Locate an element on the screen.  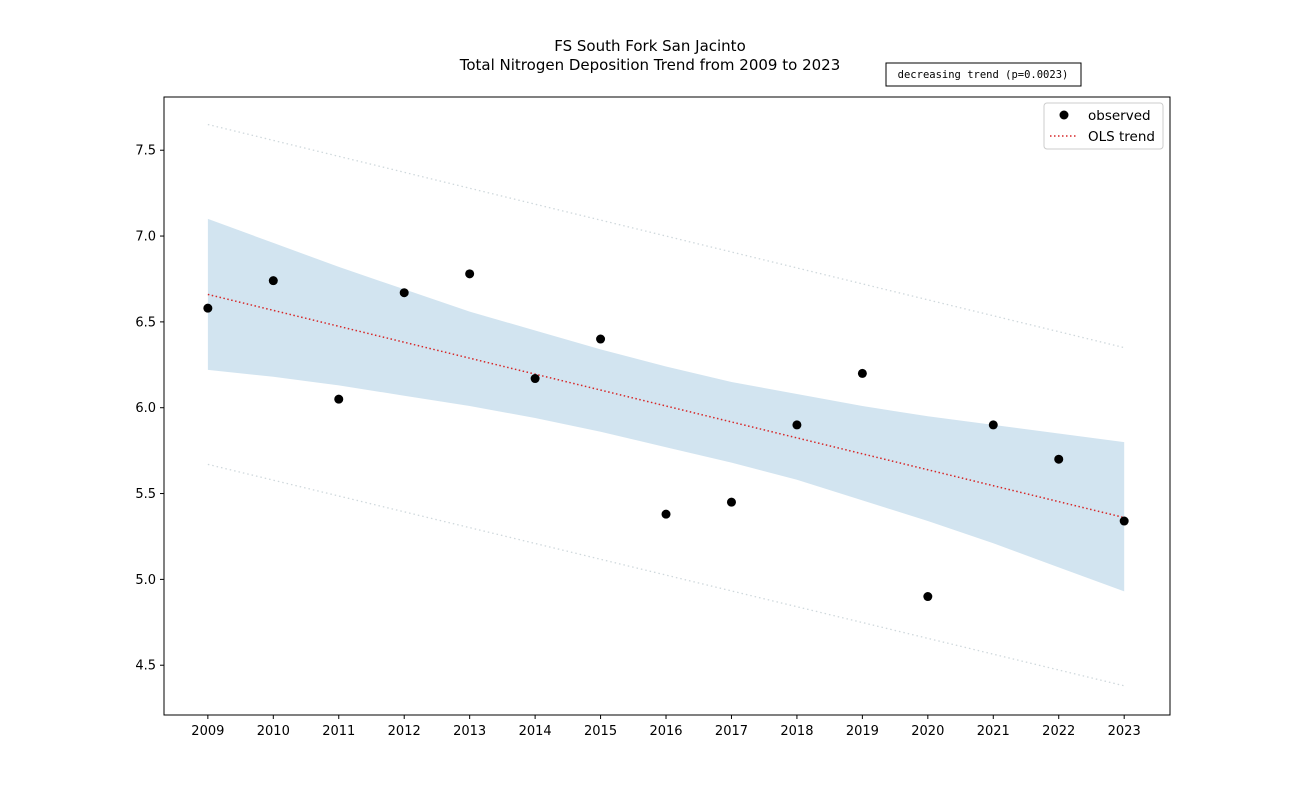
y-tick-label-7.5: 7.5 is located at coordinates (145, 151).